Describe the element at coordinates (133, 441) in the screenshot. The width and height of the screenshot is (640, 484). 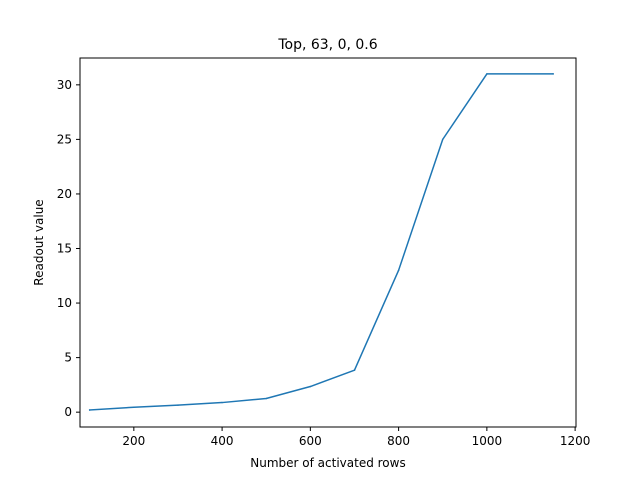
I see `x-tick-label: 200` at that location.